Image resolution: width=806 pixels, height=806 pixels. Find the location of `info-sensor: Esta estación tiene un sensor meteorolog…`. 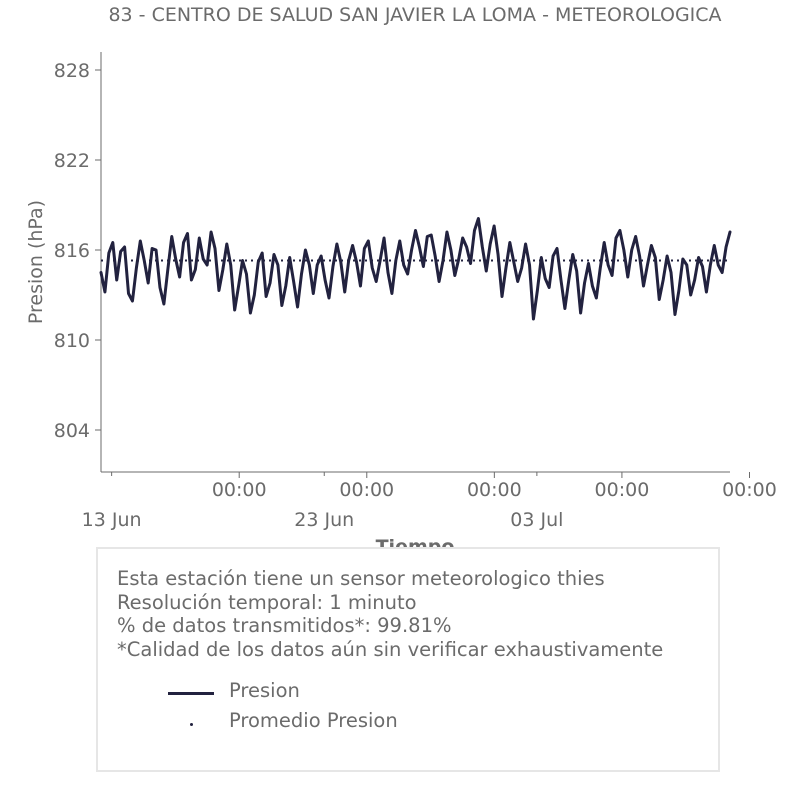

info-sensor: Esta estación tiene un sensor meteorolog… is located at coordinates (361, 578).